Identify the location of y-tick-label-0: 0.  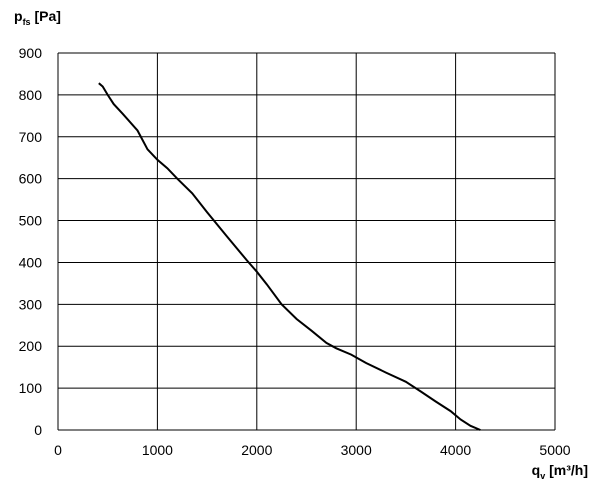
(38, 430).